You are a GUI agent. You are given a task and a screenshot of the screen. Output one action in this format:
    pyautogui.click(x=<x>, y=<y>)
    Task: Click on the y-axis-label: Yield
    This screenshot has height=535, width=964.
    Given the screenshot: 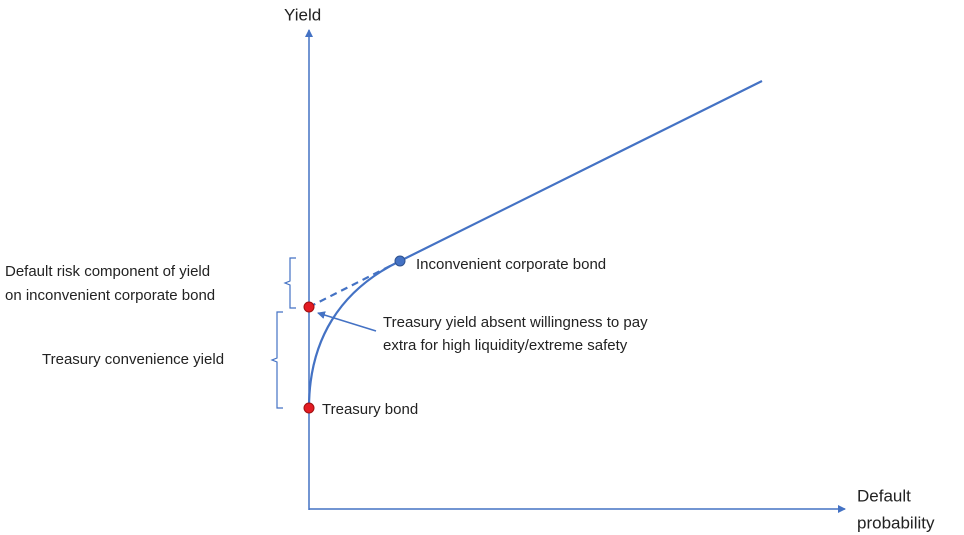 What is the action you would take?
    pyautogui.click(x=302, y=14)
    